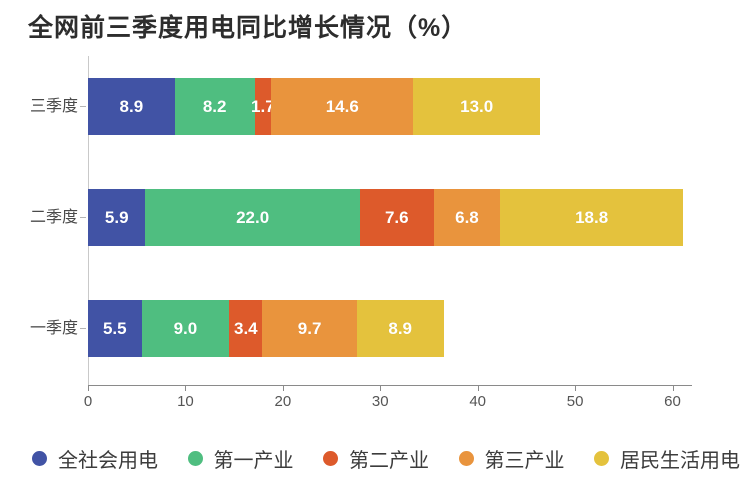  Describe the element at coordinates (108, 460) in the screenshot. I see `legend-label: 全社会用电` at that location.